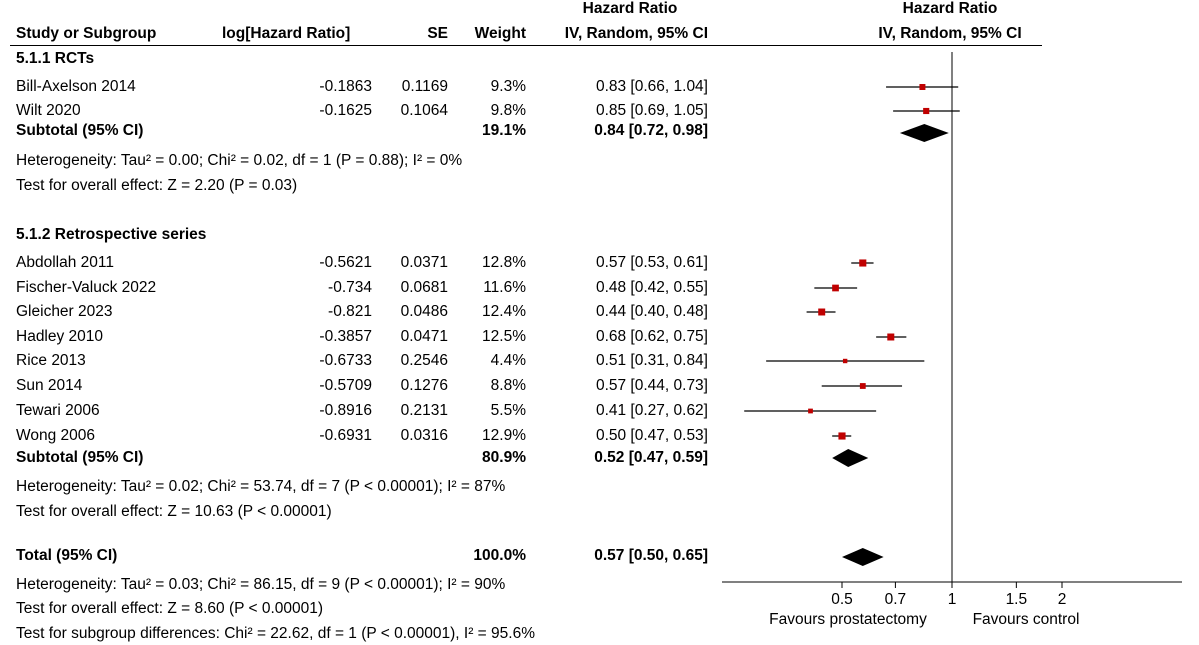  What do you see at coordinates (526, 45) in the screenshot?
I see `header-rule` at bounding box center [526, 45].